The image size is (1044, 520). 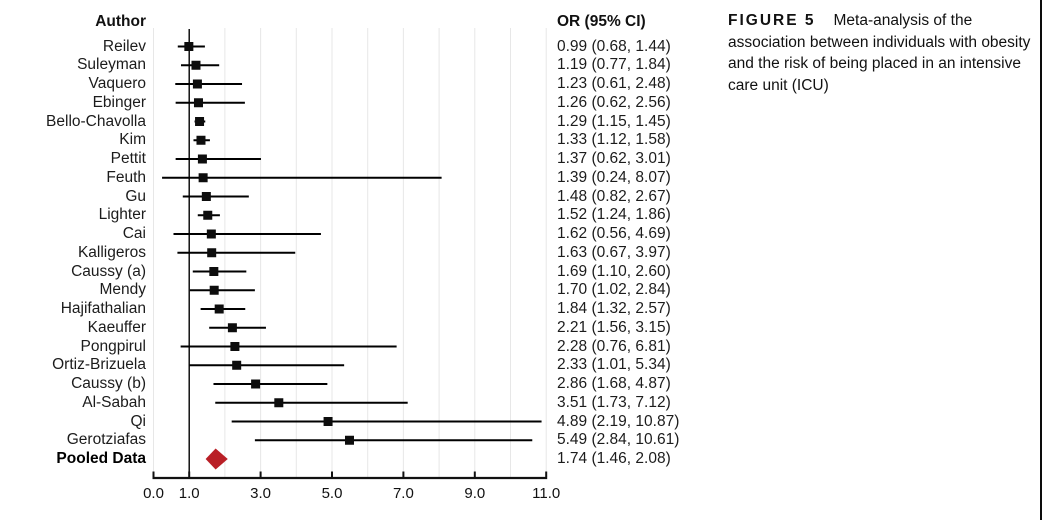 What do you see at coordinates (106, 440) in the screenshot?
I see `author-label: Gerotziafas` at bounding box center [106, 440].